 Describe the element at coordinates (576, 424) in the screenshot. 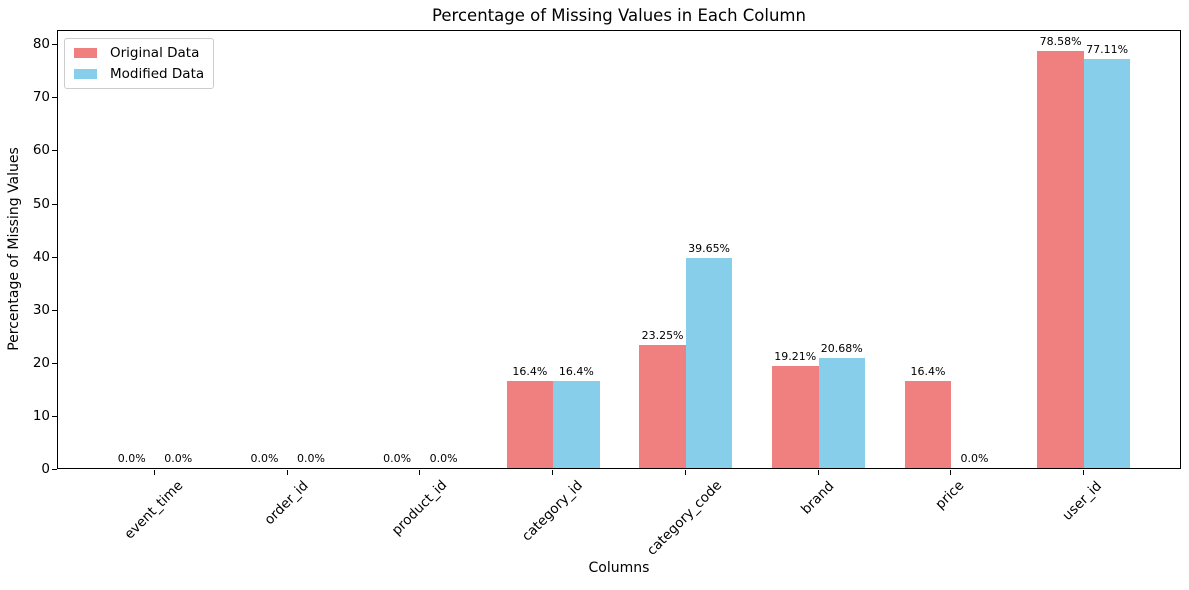

I see `bar-modified-category_id` at that location.